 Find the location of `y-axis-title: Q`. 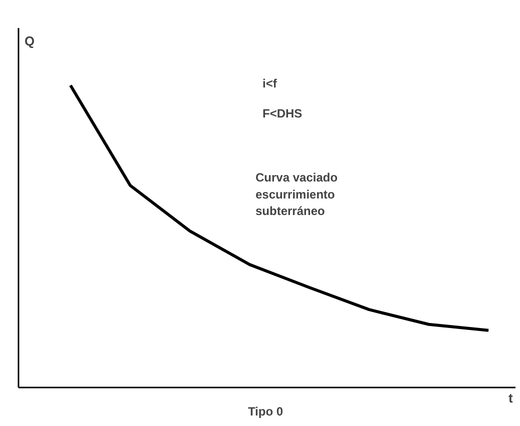

y-axis-title: Q is located at coordinates (29, 41).